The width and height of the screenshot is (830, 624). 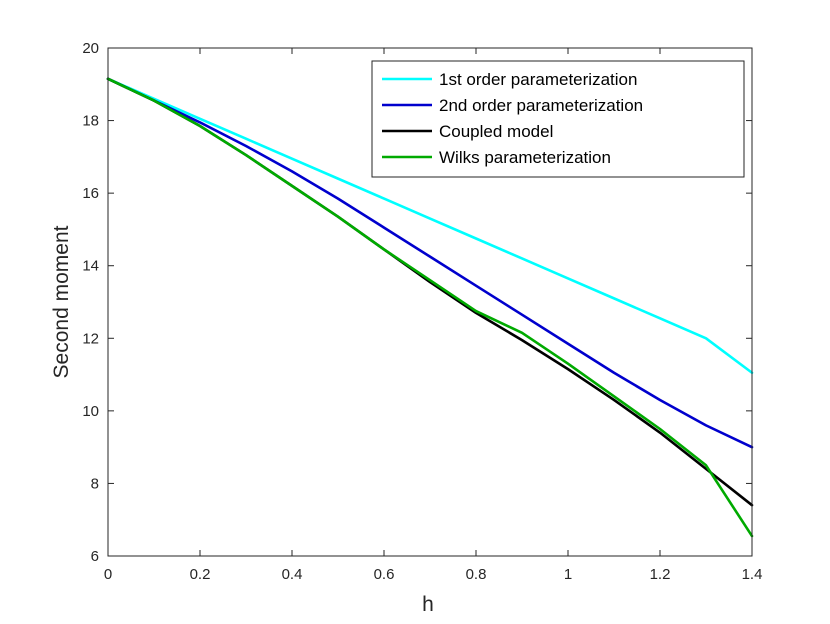 What do you see at coordinates (384, 574) in the screenshot?
I see `x-tick-label: 0.6` at bounding box center [384, 574].